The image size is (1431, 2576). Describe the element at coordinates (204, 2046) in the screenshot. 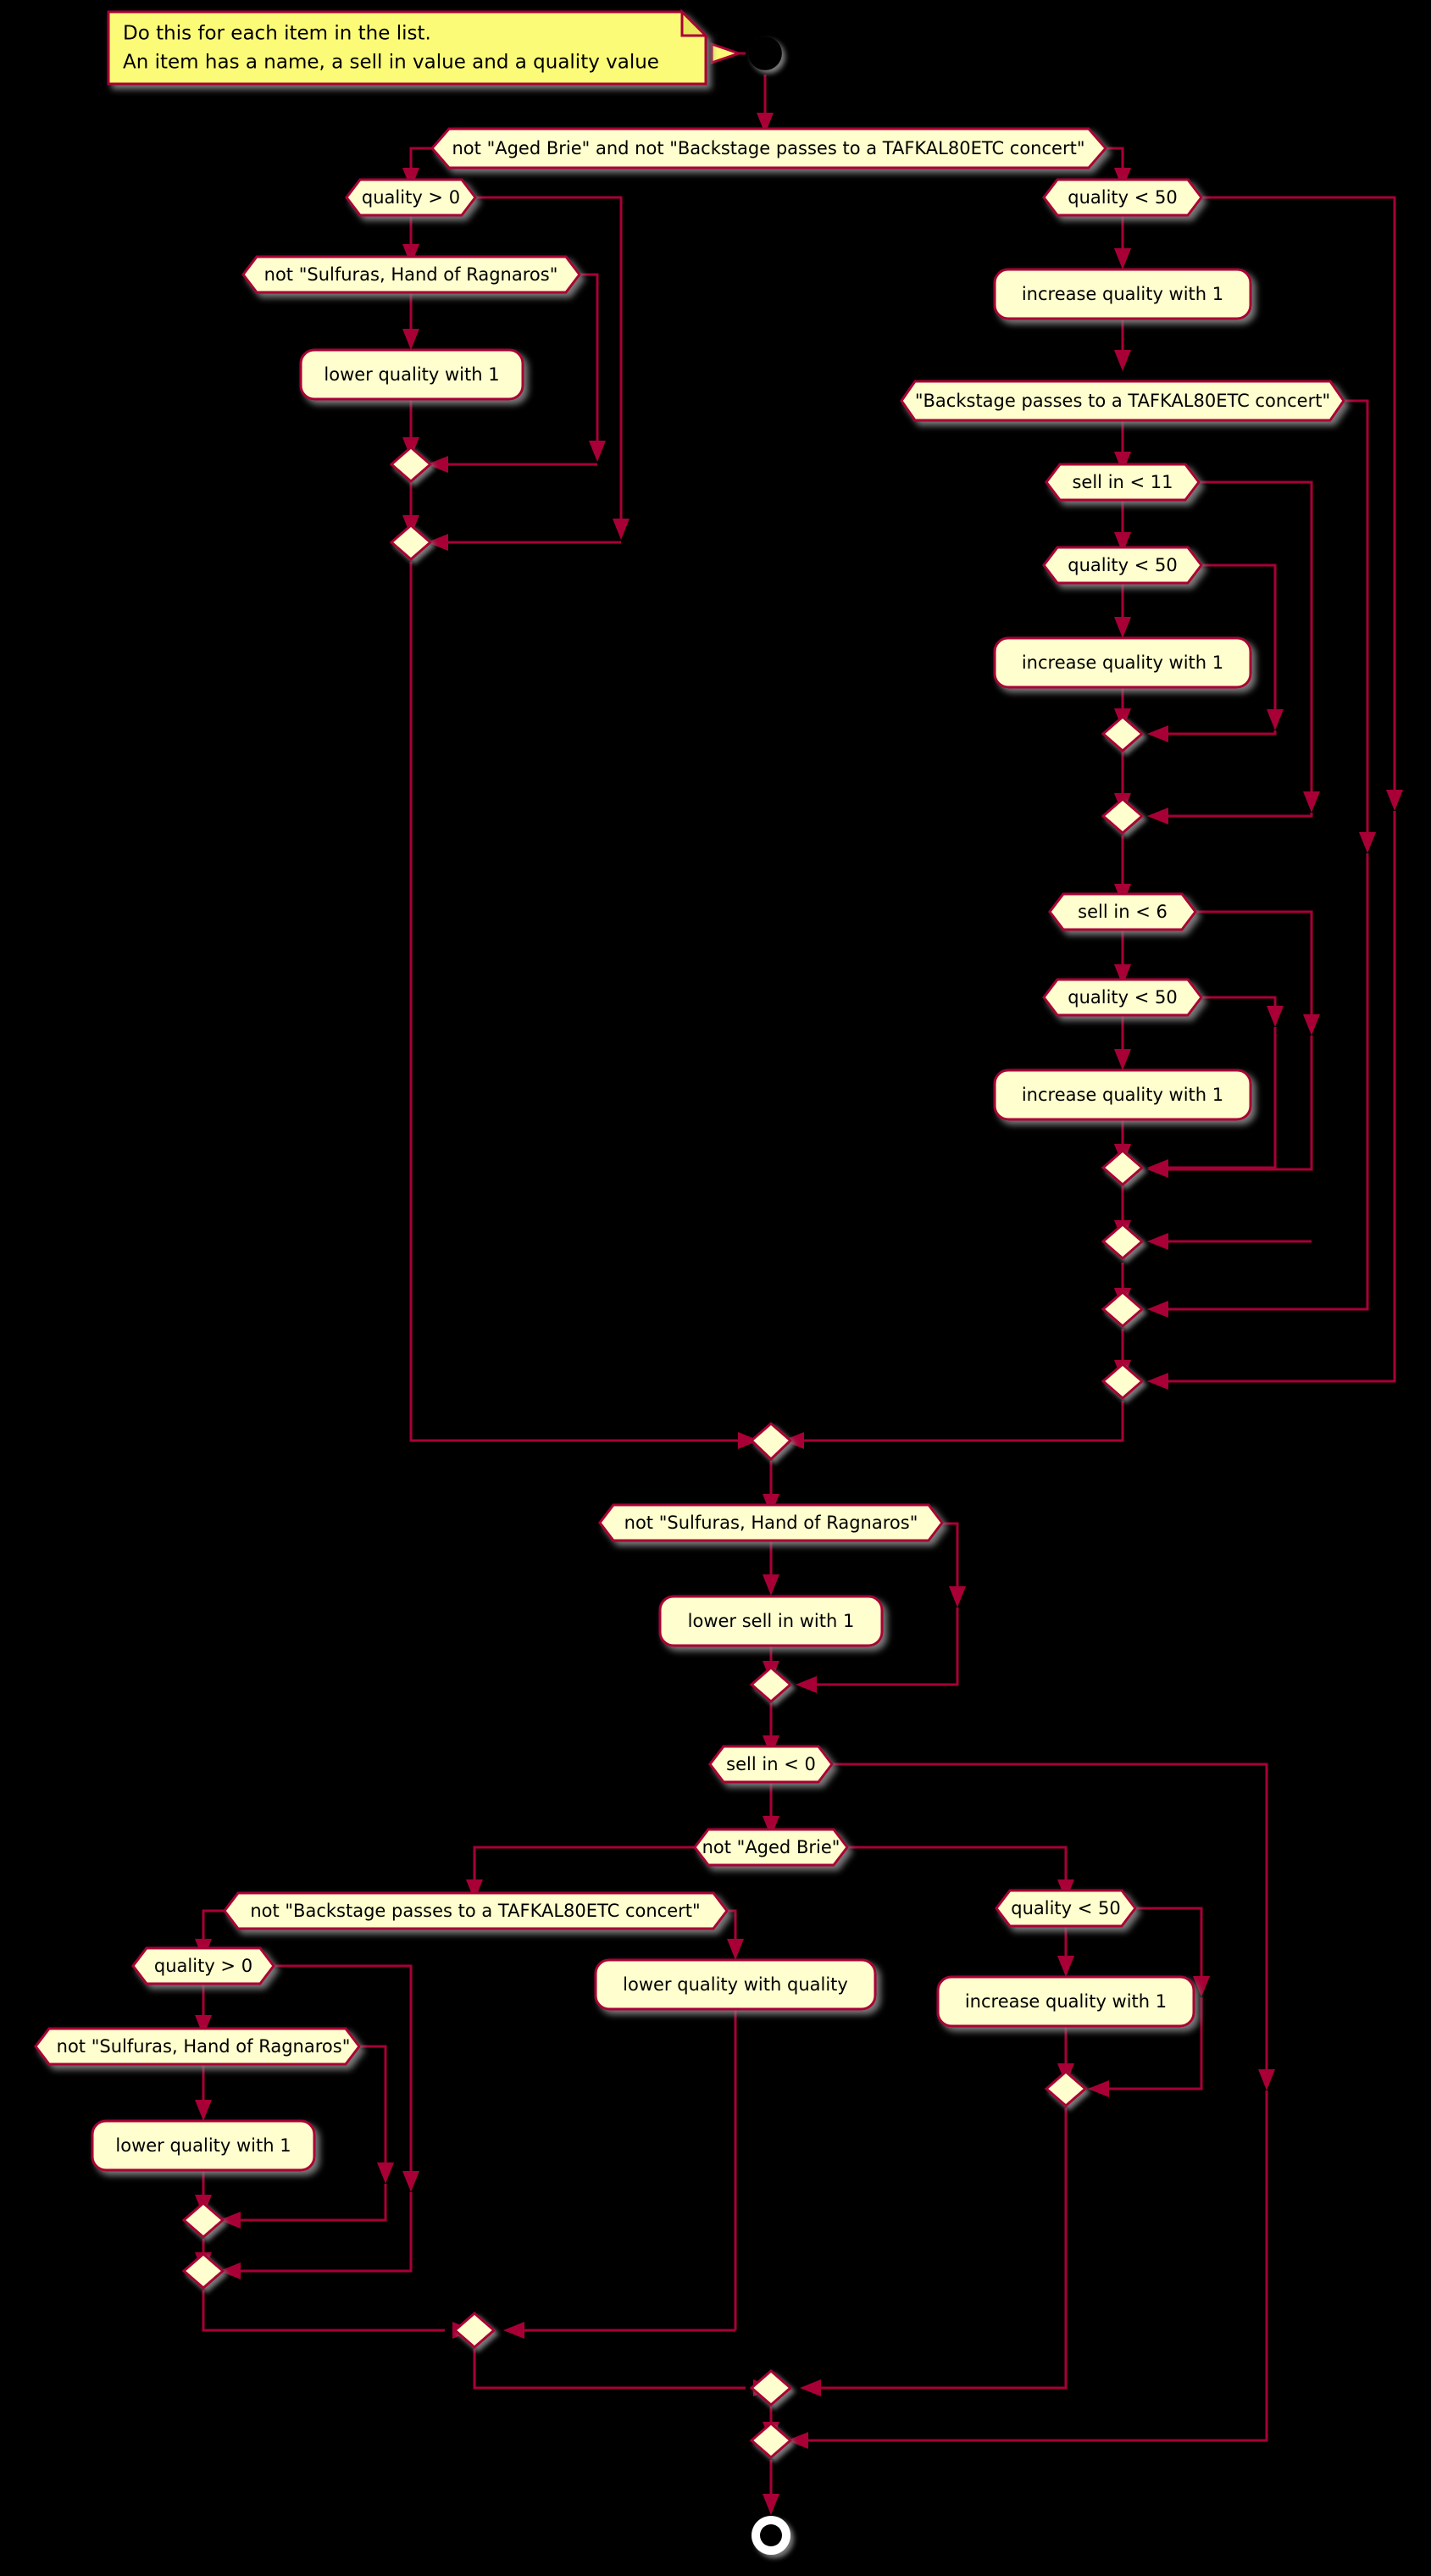

I see `decision-not-sulfuras-c-label: not "Sulfuras, Hand of Ragnaros"` at that location.